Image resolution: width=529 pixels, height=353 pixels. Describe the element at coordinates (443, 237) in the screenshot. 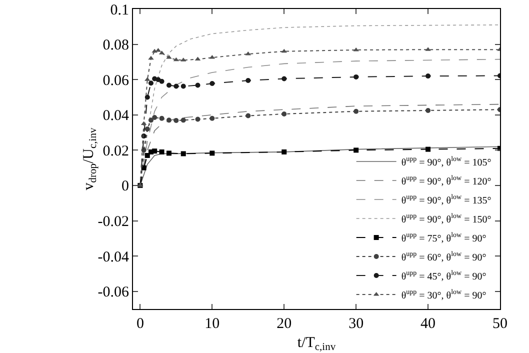

I see `legend-label: θ$^{upp}$ = 75°, θ$^{low}$ = 90°` at that location.